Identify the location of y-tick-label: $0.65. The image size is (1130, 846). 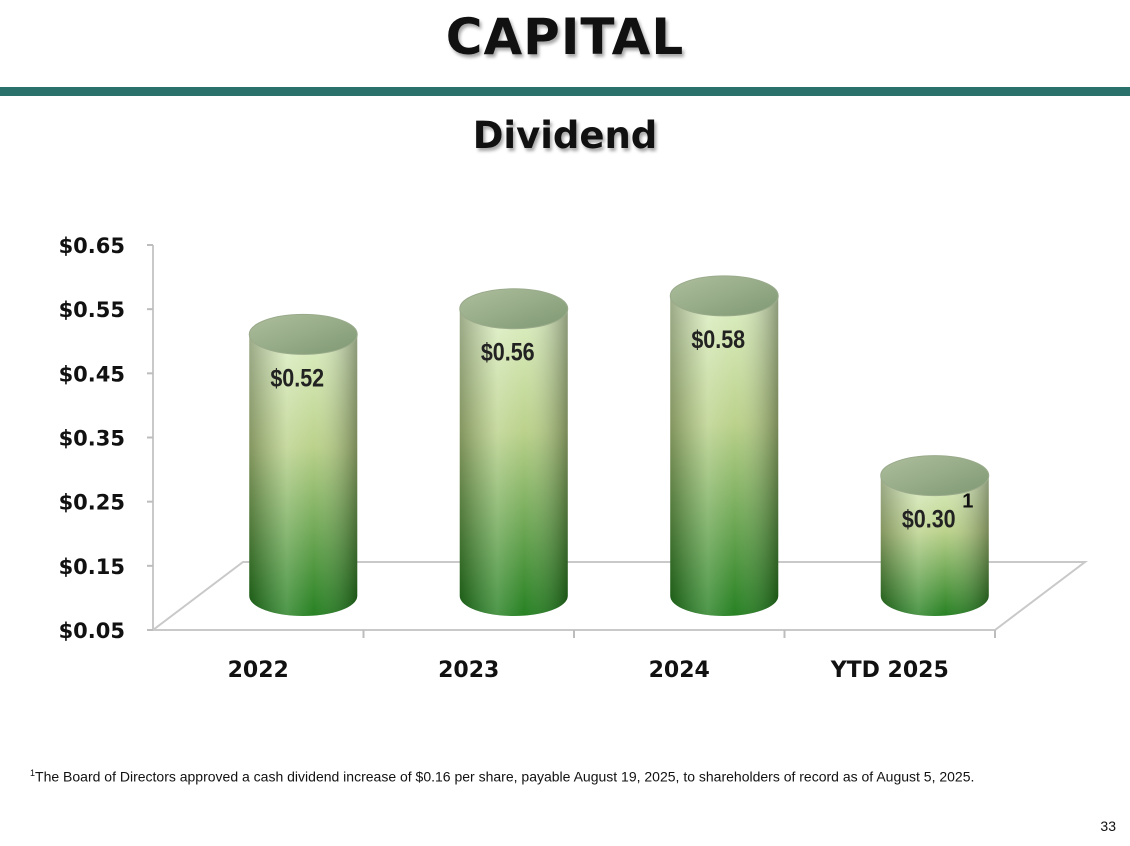
(92, 246).